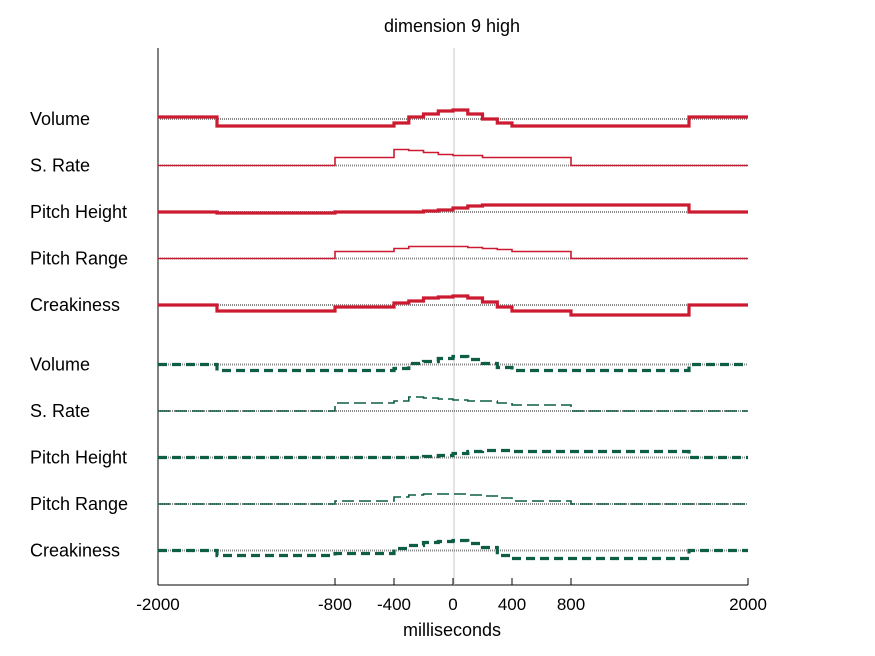  What do you see at coordinates (453, 499) in the screenshot?
I see `series-line-pitch-range-green` at bounding box center [453, 499].